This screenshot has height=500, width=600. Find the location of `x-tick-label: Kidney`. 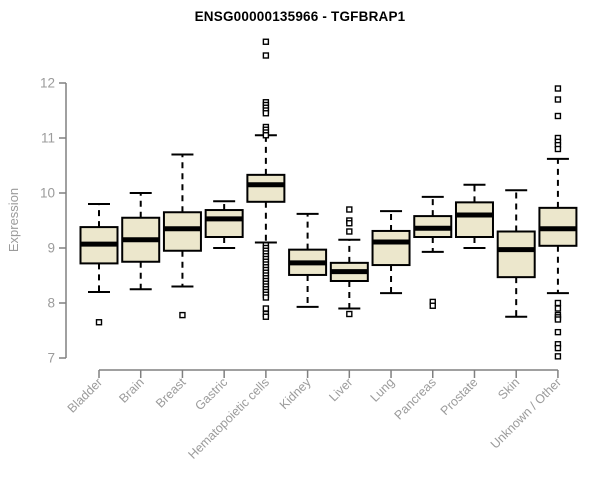

x-tick-label: Kidney is located at coordinates (295, 393).